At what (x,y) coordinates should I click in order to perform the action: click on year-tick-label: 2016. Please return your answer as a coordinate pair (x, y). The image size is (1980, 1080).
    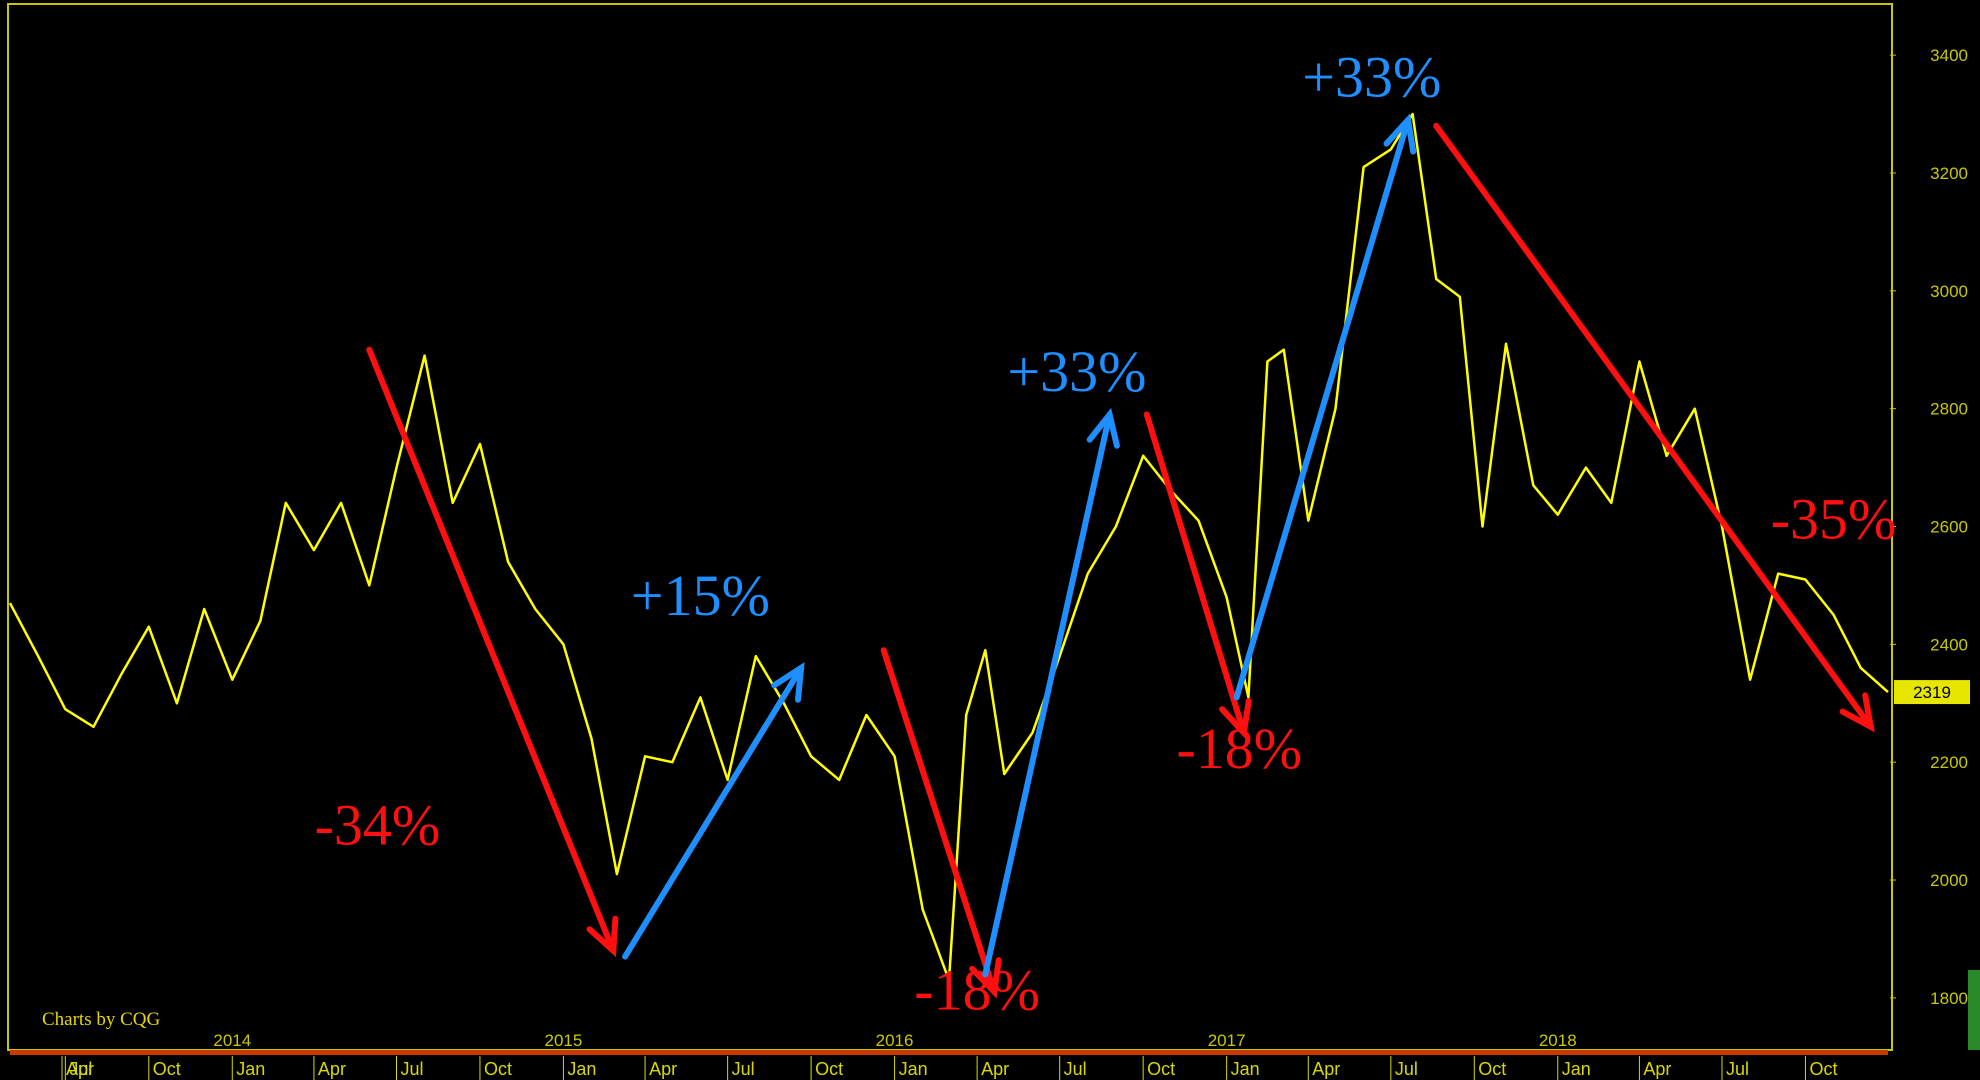
    Looking at the image, I should click on (895, 1040).